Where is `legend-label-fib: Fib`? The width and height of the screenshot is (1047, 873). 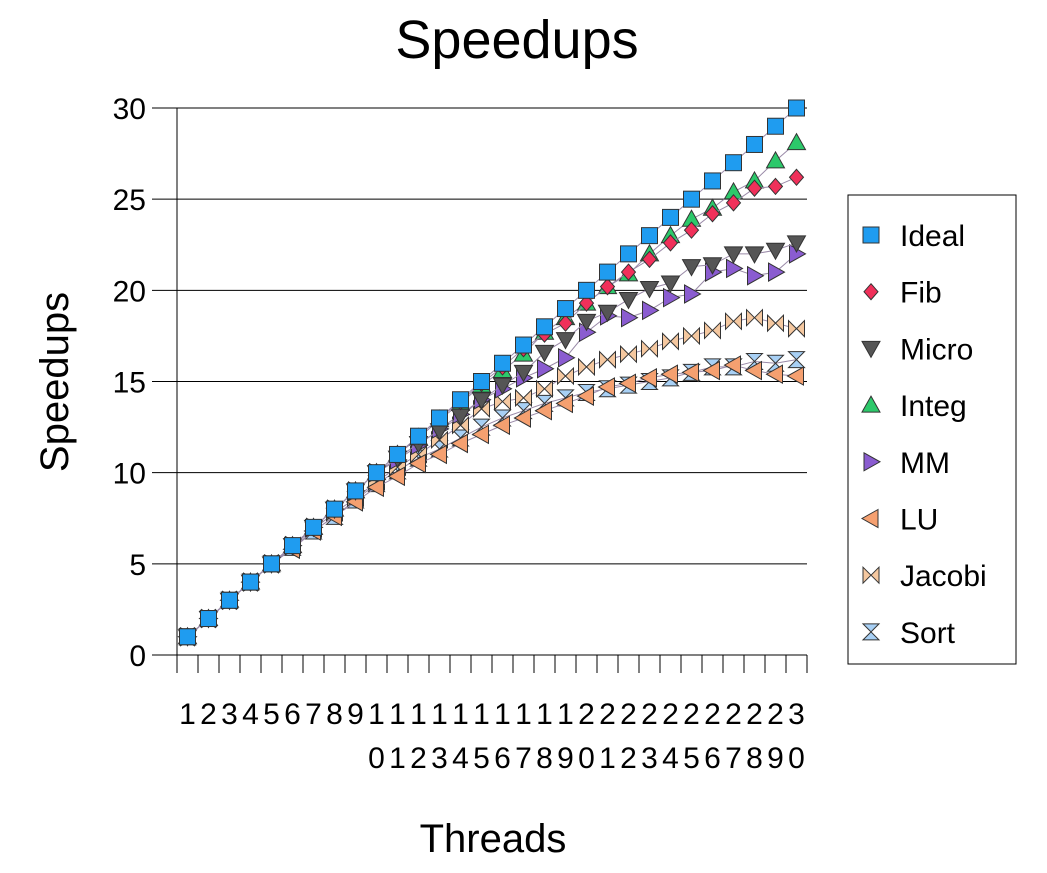 legend-label-fib: Fib is located at coordinates (921, 293).